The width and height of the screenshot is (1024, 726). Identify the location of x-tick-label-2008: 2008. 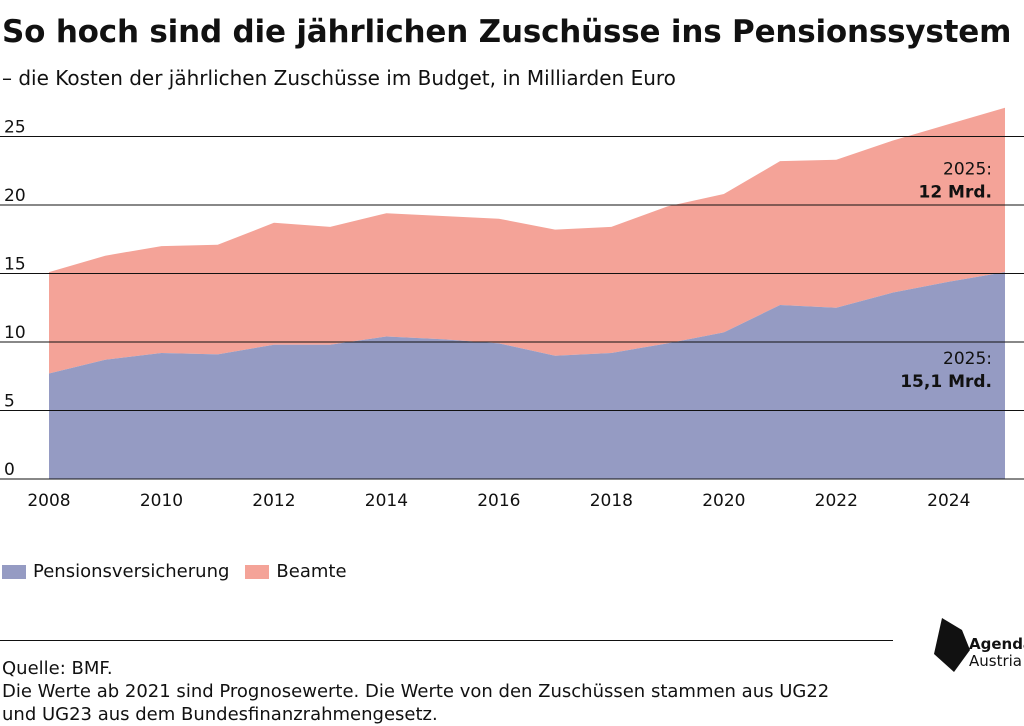
(48, 501).